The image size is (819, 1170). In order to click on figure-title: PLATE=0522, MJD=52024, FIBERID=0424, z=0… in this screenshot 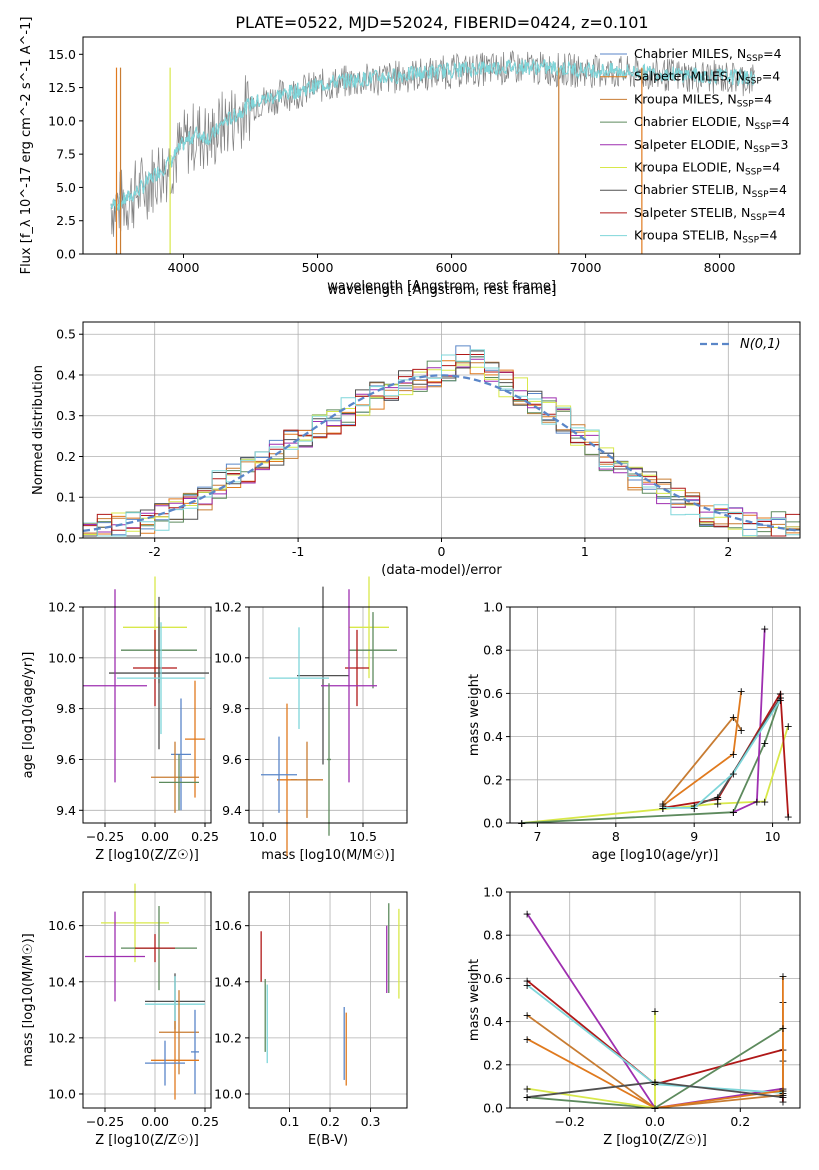, I will do `click(441, 22)`.